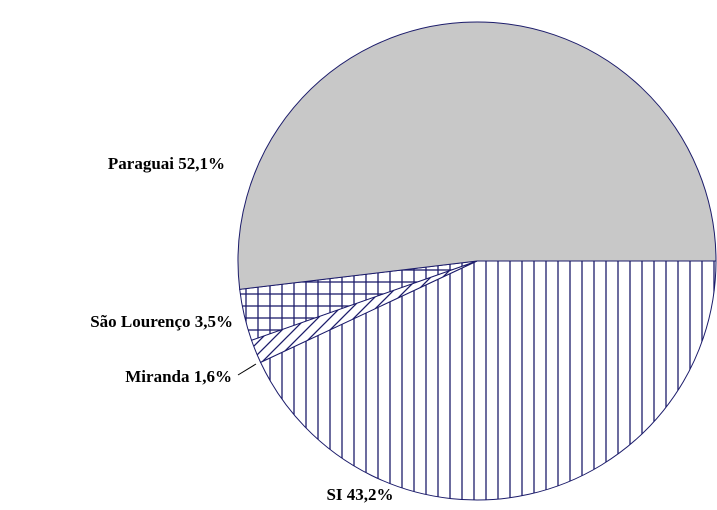 Image resolution: width=717 pixels, height=510 pixels. What do you see at coordinates (334, 494) in the screenshot?
I see `category-name: SI` at bounding box center [334, 494].